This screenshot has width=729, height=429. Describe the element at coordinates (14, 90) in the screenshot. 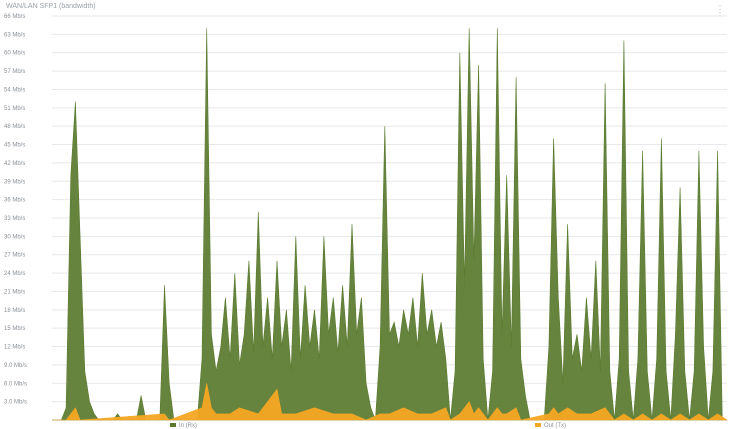

I see `y-tick-label: 54 Mb/s` at that location.